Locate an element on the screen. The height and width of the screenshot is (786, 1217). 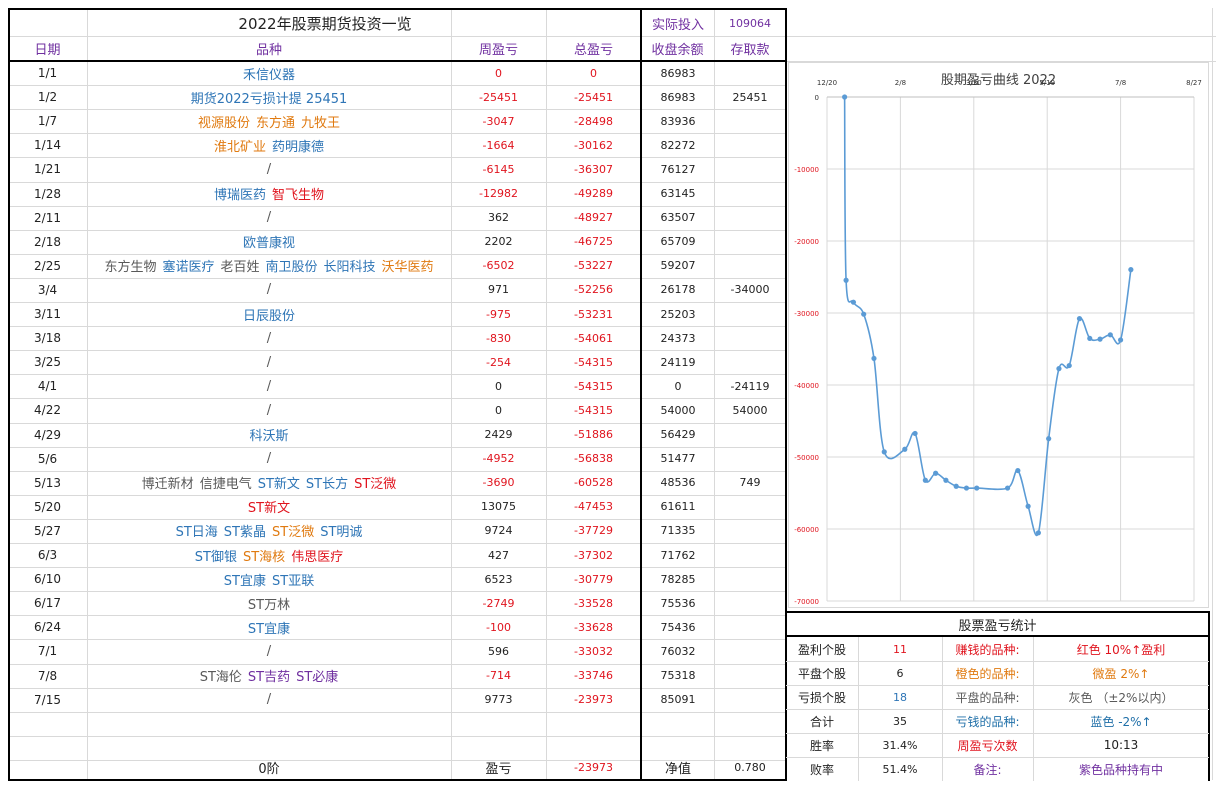
row-date: 7/1 is located at coordinates (47, 651).